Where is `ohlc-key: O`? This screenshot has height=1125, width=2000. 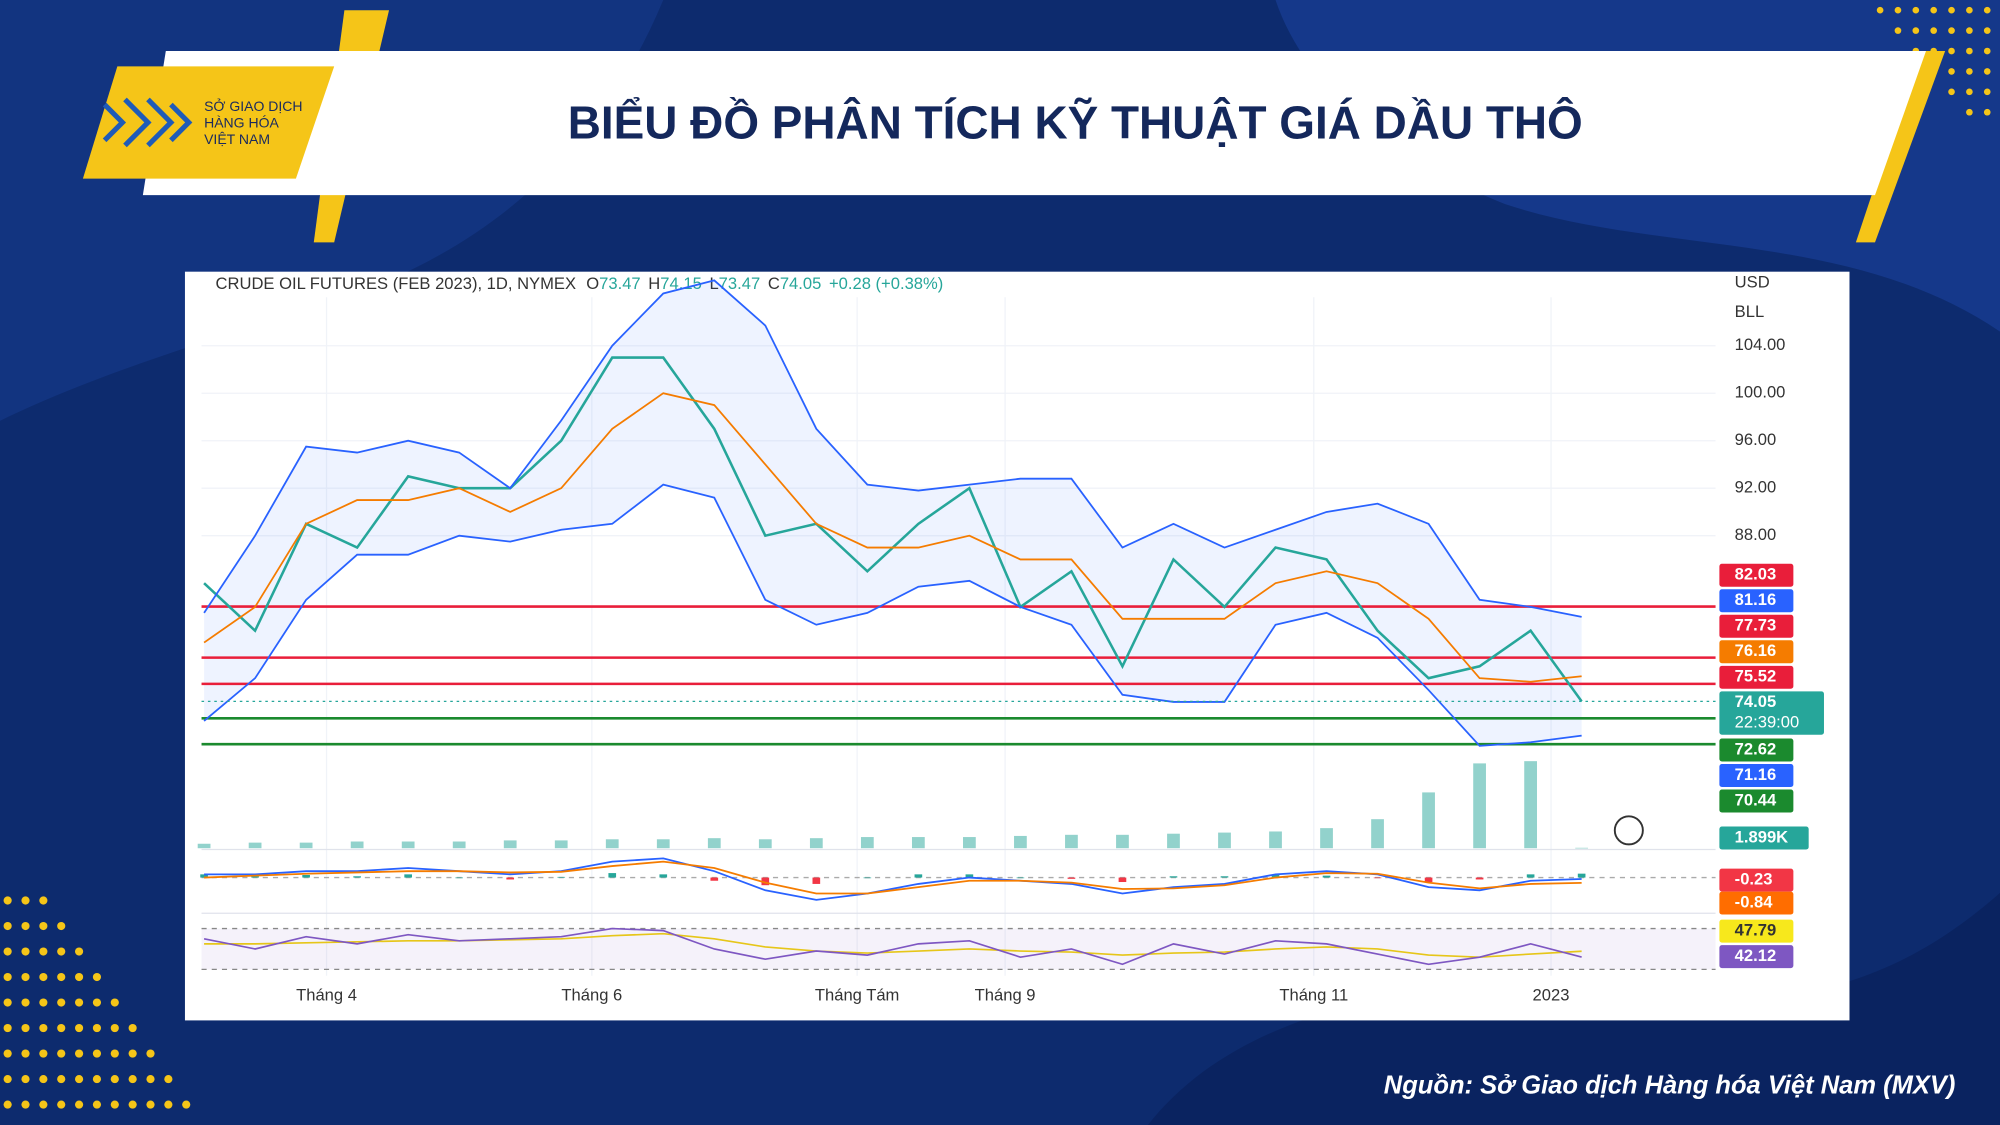 ohlc-key: O is located at coordinates (592, 283).